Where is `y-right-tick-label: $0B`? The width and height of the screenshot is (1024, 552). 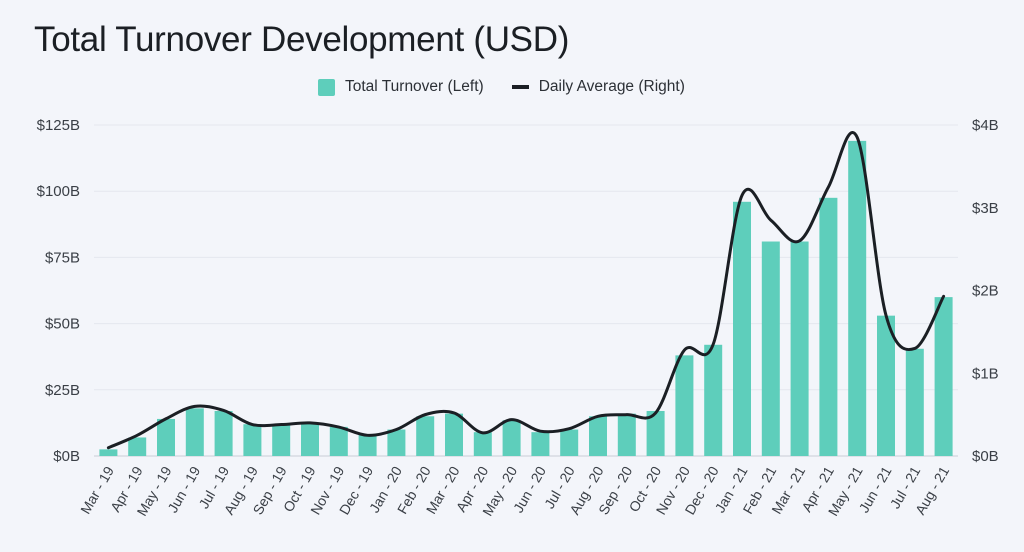
y-right-tick-label: $0B is located at coordinates (985, 456).